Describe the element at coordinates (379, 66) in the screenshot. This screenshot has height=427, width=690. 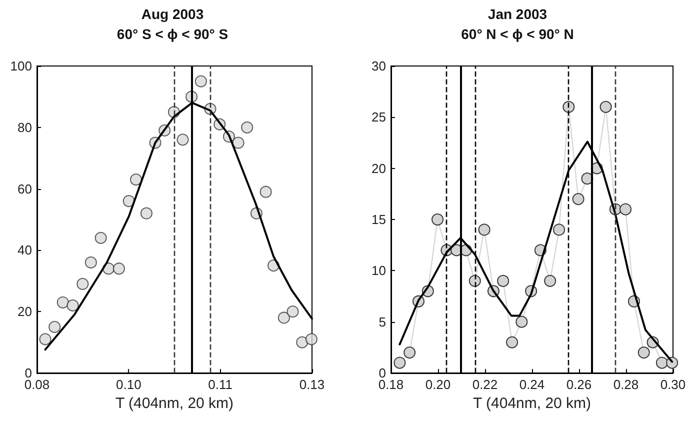
I see `y-tick-label: 30` at that location.